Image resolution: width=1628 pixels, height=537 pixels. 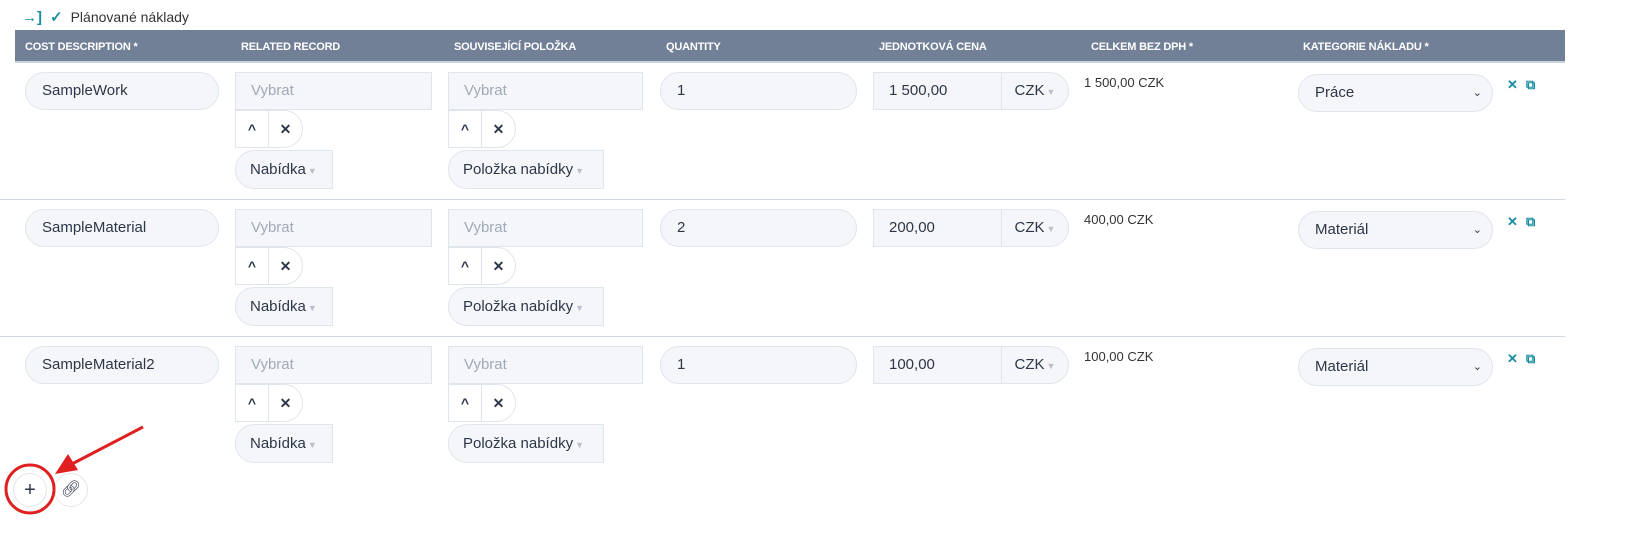 What do you see at coordinates (122, 365) in the screenshot?
I see `cost-description-input: SampleMaterial2` at bounding box center [122, 365].